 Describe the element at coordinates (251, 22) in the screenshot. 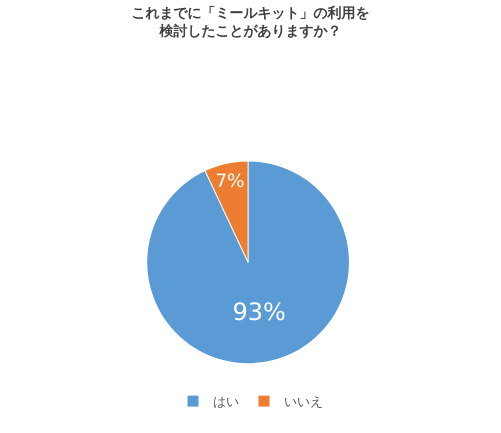

I see `chart-title: これまでに「ミールキット」の利用を検討したことがありますか？` at that location.